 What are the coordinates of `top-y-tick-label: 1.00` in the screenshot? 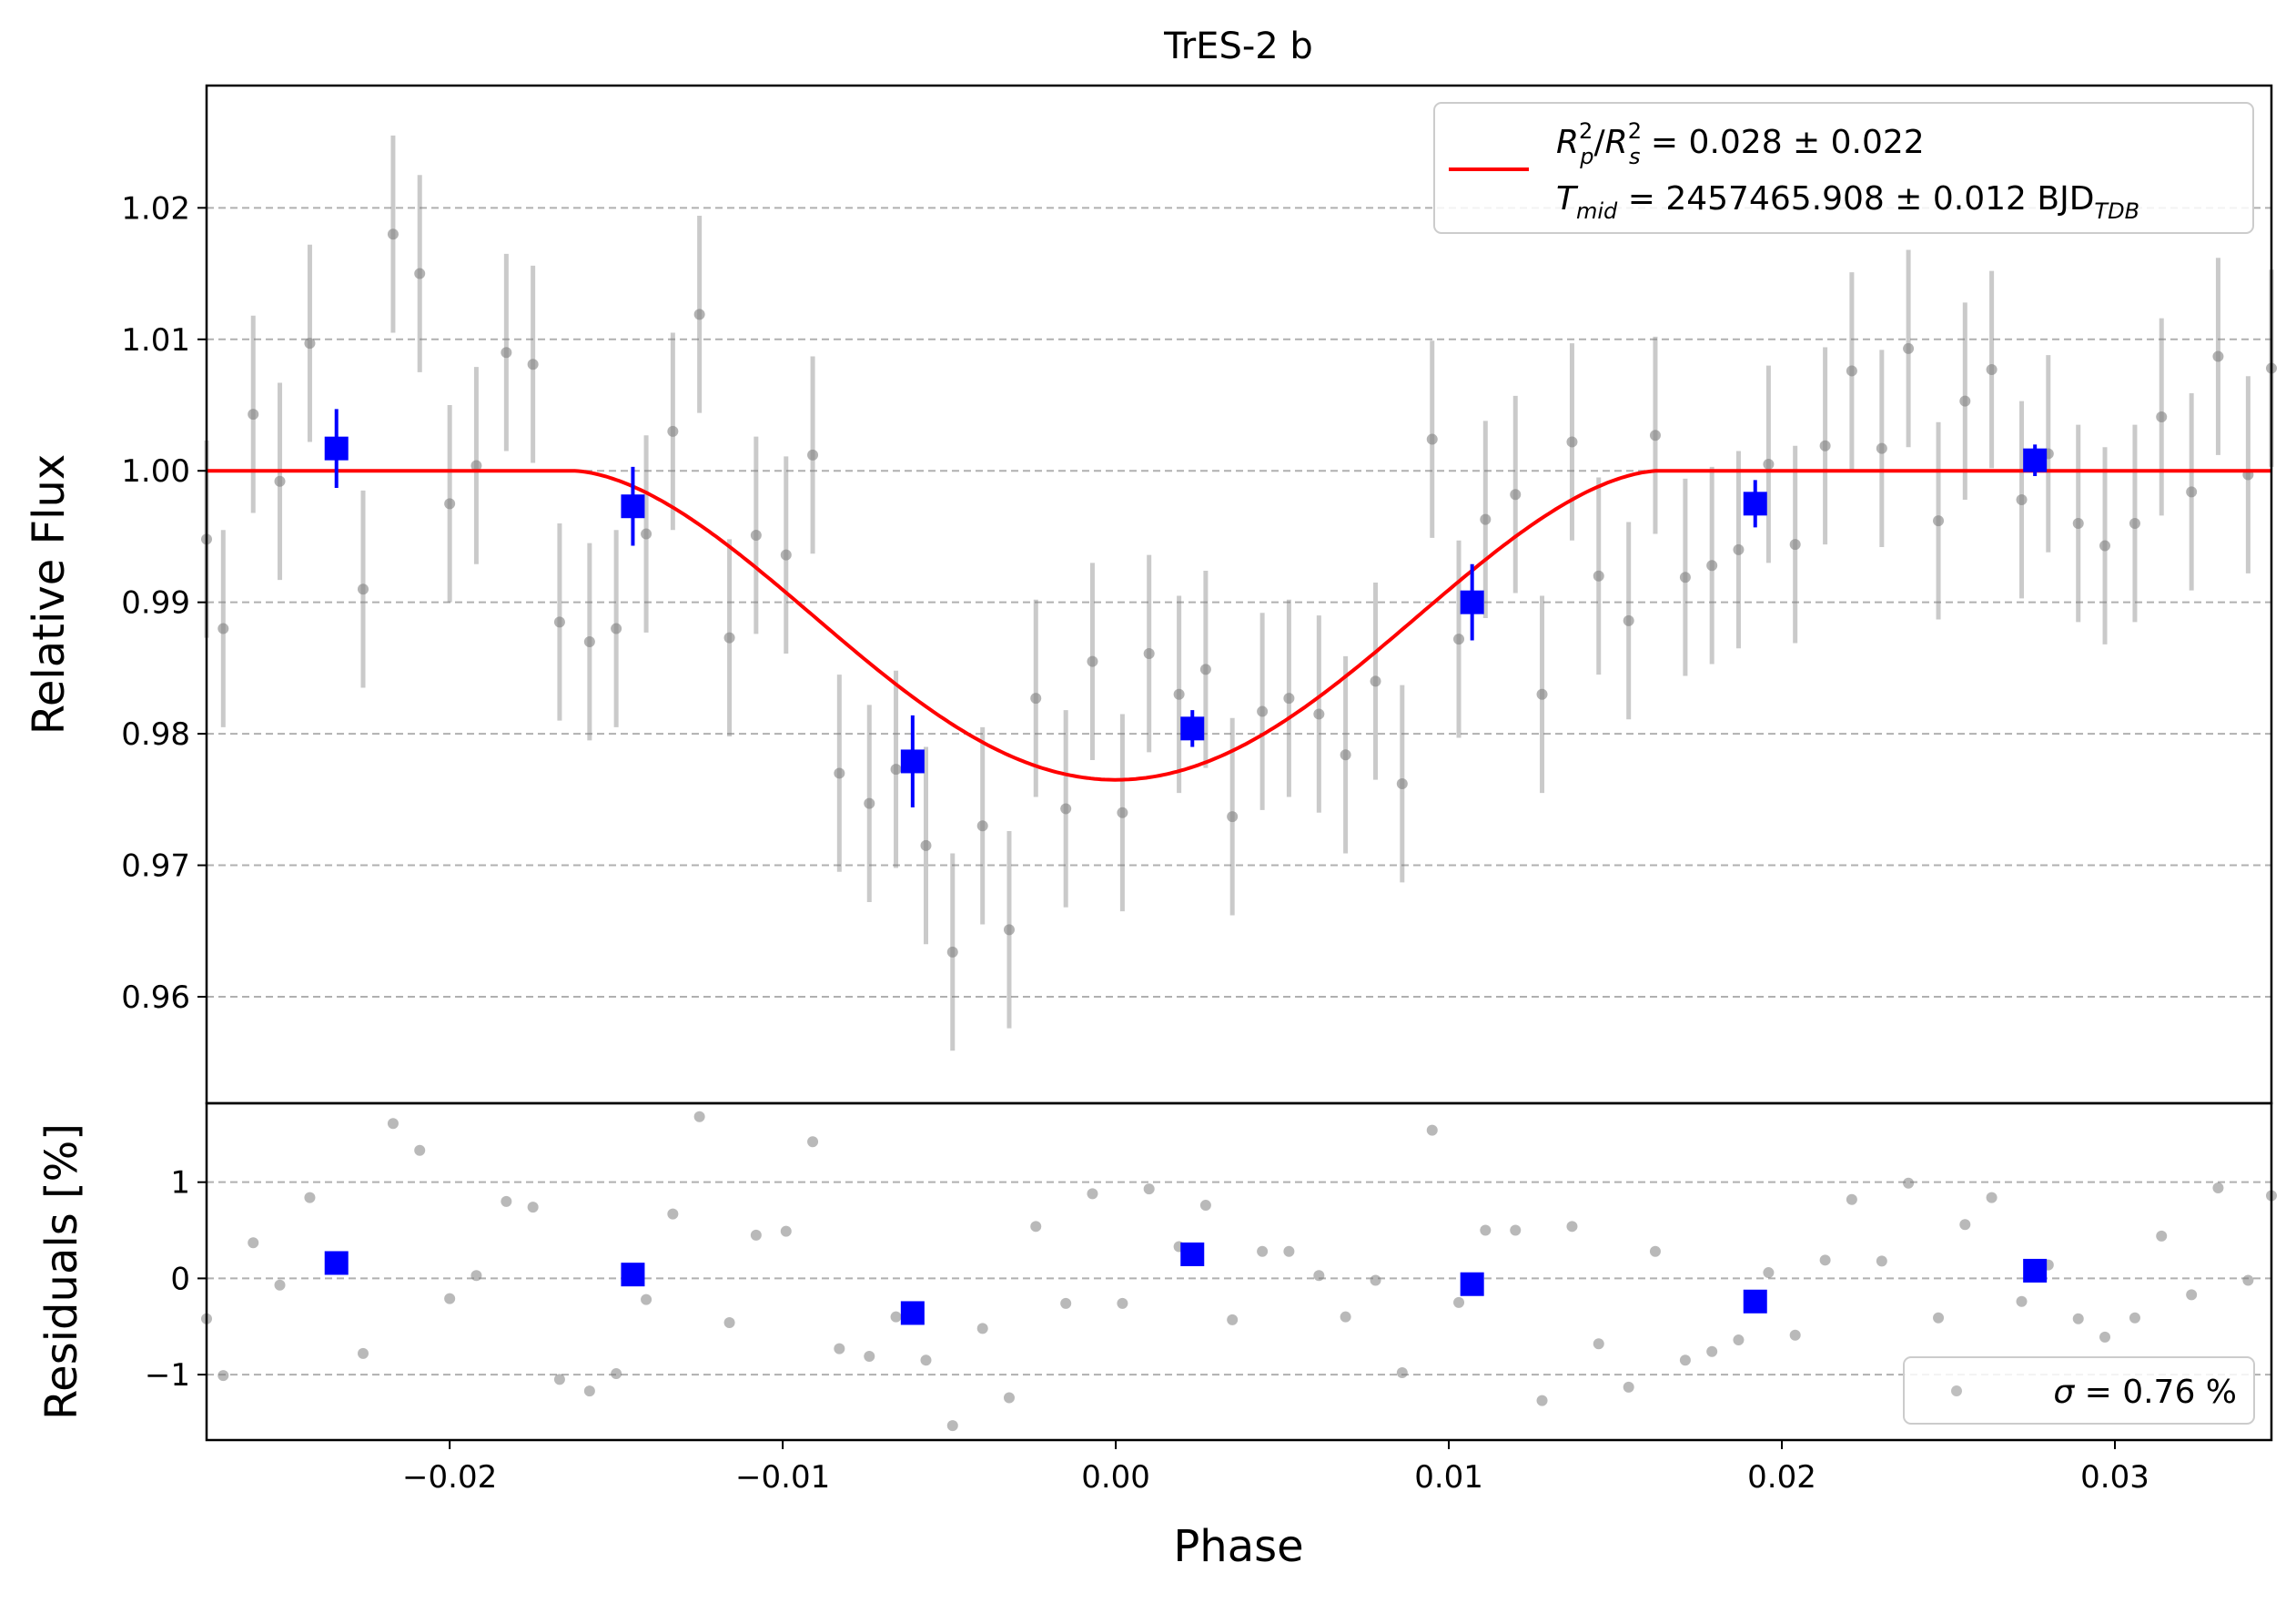 It's located at (156, 471).